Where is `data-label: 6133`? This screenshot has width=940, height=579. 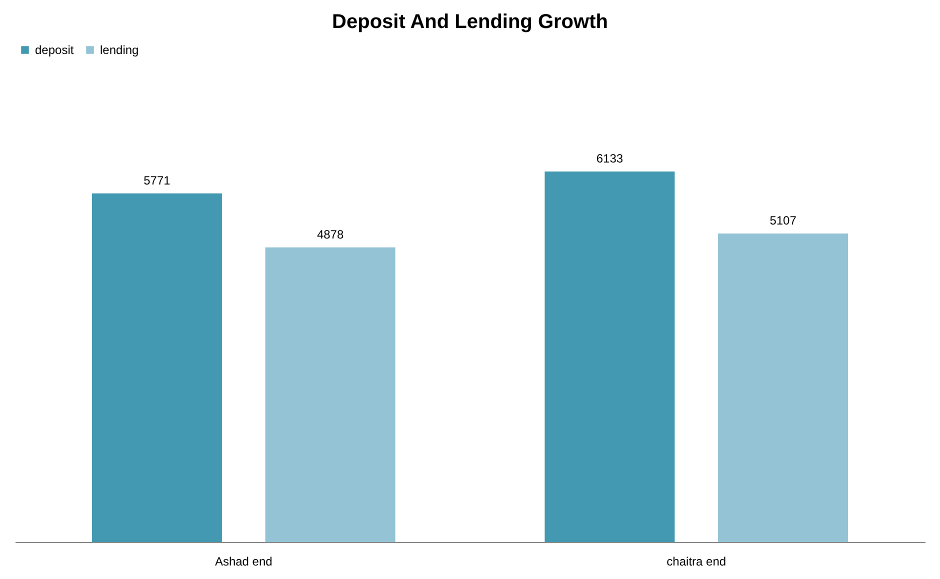 data-label: 6133 is located at coordinates (610, 159).